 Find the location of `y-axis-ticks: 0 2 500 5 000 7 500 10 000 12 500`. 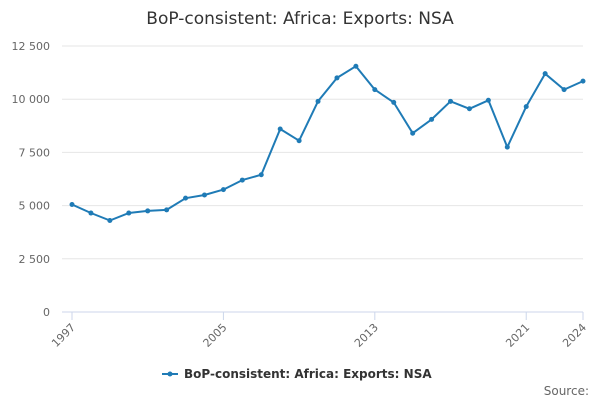

y-axis-ticks: 0 2 500 5 000 7 500 10 000 12 500 is located at coordinates (31, 179).